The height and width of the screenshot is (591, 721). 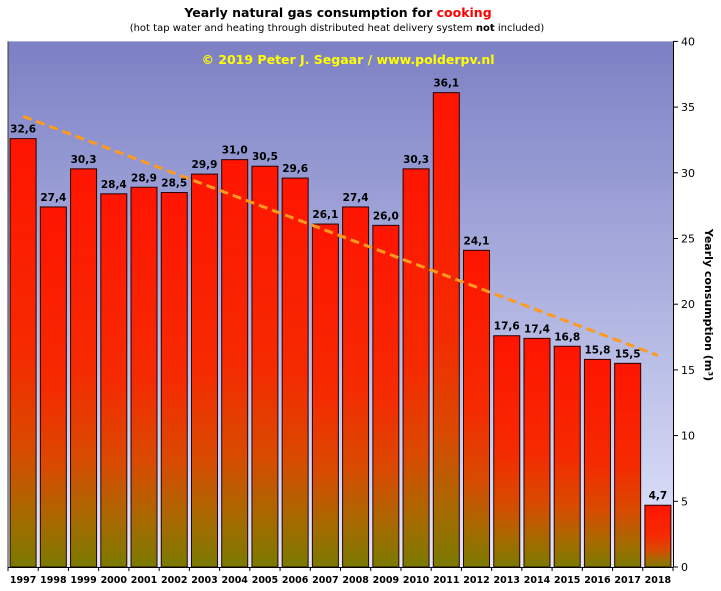 I want to click on y-tick-label: 0, so click(x=684, y=567).